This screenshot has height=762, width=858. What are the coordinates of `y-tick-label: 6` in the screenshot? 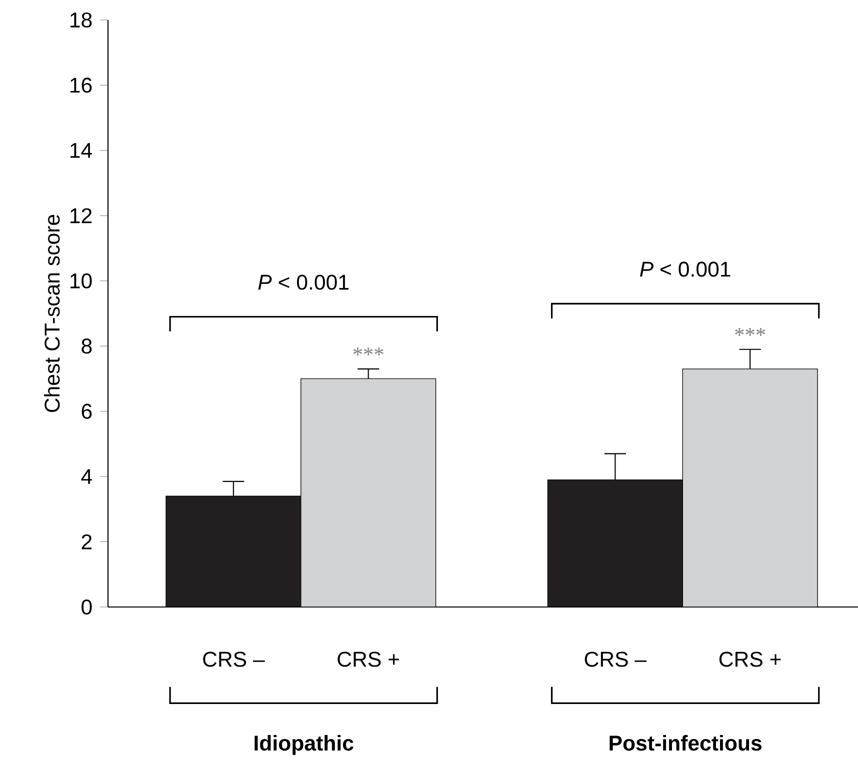 It's located at (87, 411).